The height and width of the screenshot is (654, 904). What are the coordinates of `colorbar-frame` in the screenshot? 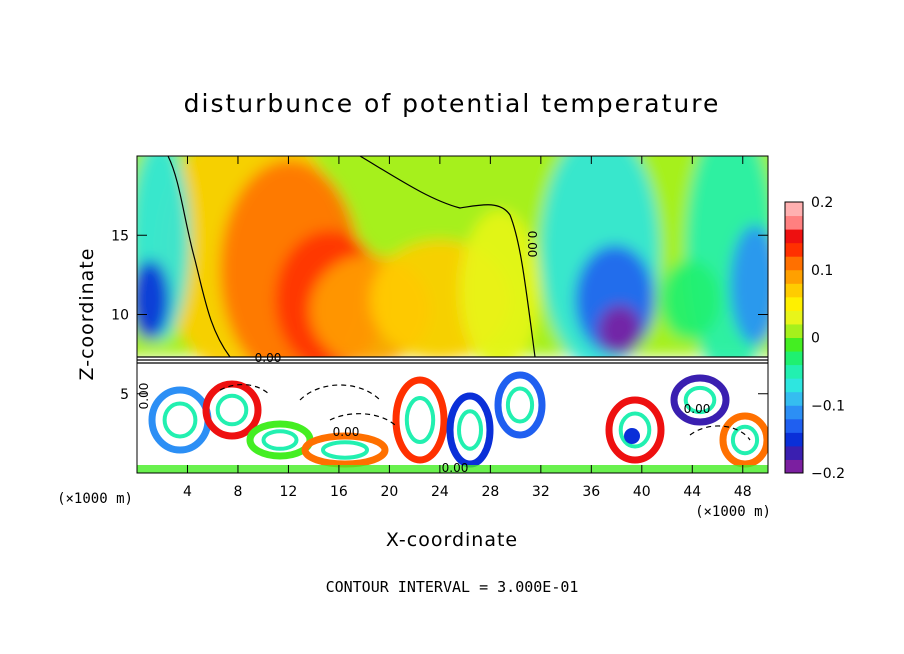 It's located at (794, 337).